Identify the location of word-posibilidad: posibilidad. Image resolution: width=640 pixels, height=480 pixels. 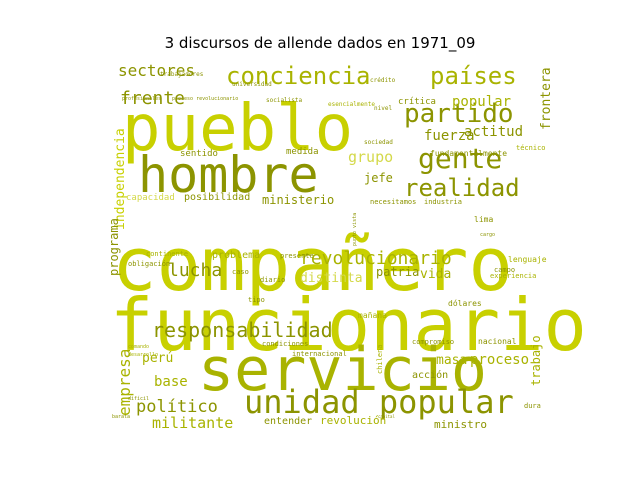
(217, 197).